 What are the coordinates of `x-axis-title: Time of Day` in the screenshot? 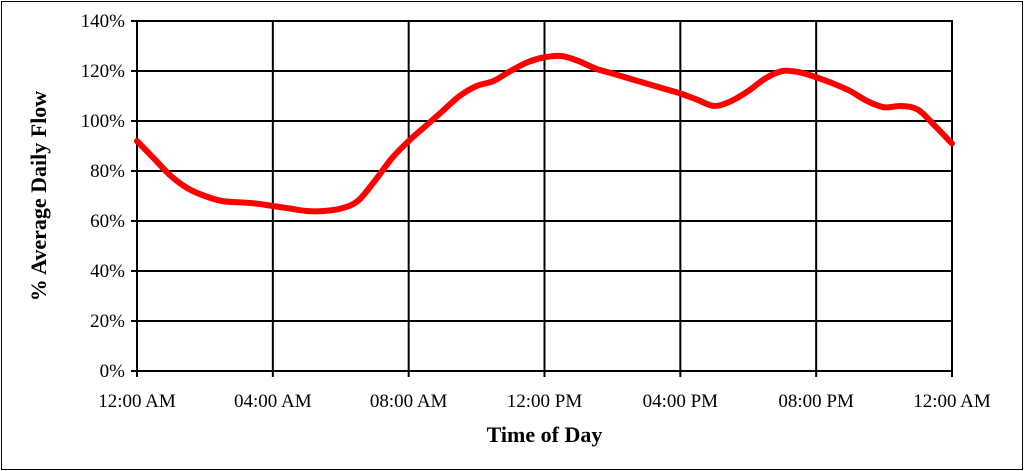 It's located at (545, 434).